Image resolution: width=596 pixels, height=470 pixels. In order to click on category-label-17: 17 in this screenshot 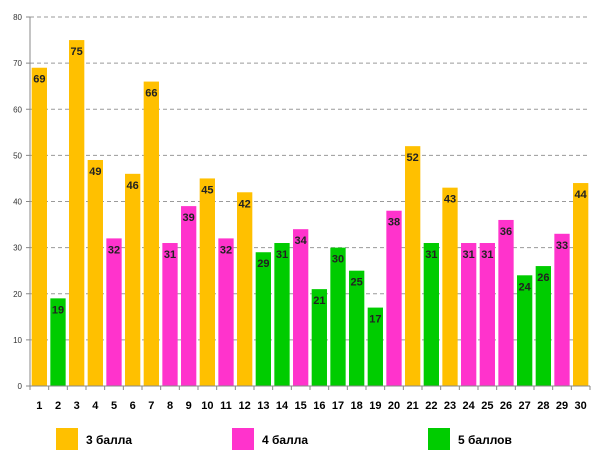, I will do `click(338, 406)`.